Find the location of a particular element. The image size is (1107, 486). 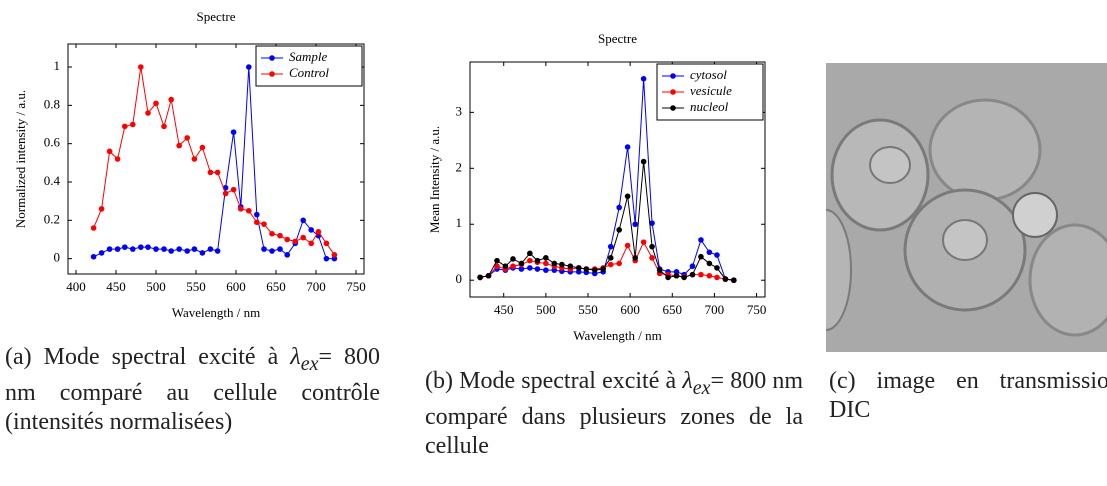

y-tick-label: 0.4 is located at coordinates (52, 180).